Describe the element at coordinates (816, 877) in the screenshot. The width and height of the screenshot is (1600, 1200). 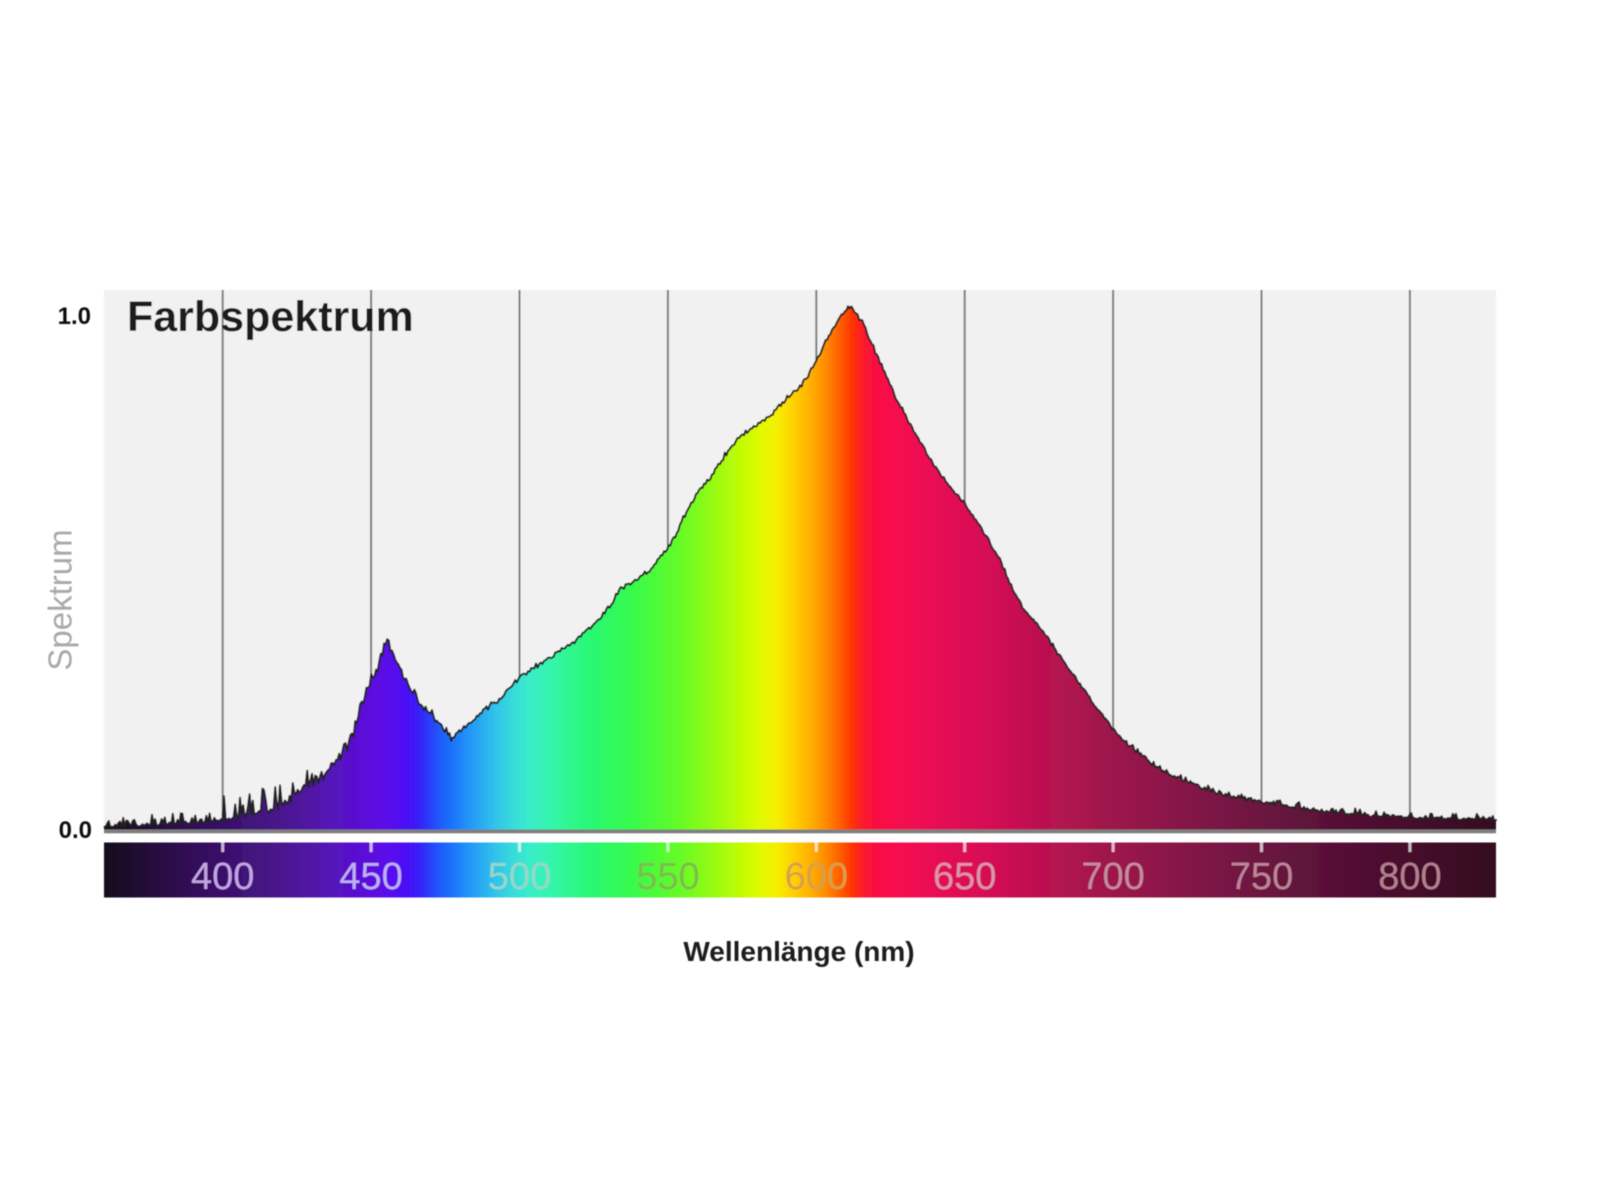
I see `svg-text: 600` at that location.